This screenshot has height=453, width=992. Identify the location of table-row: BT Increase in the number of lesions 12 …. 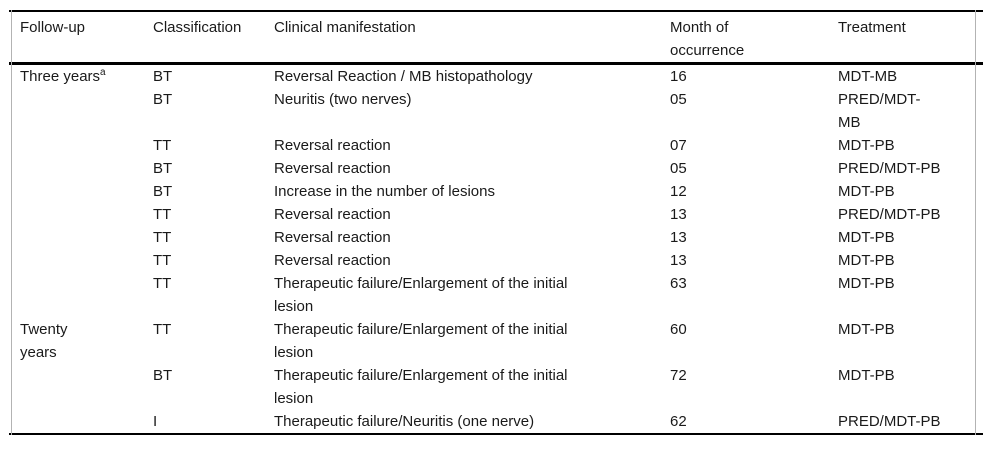
(496, 191).